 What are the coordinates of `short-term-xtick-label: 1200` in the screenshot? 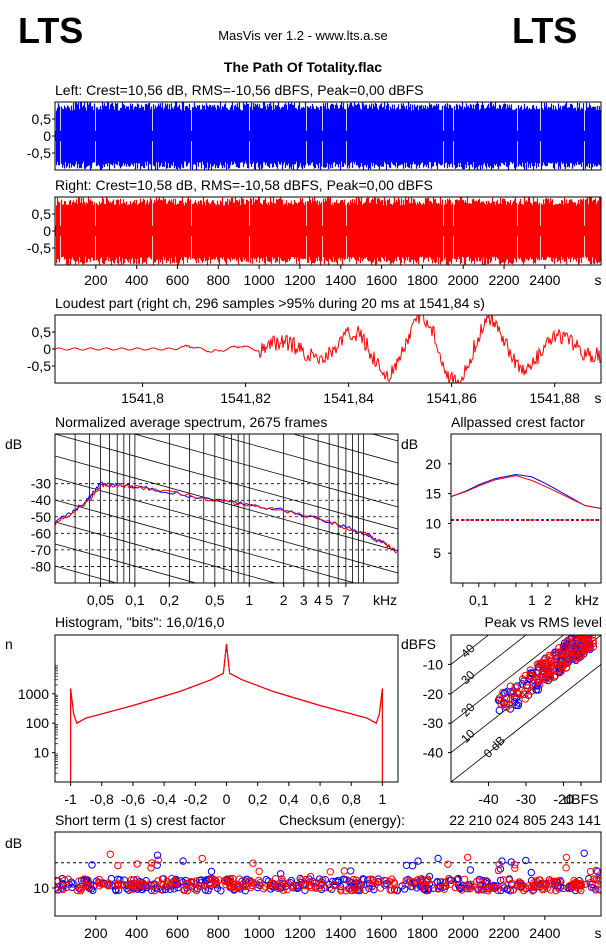 It's located at (299, 933).